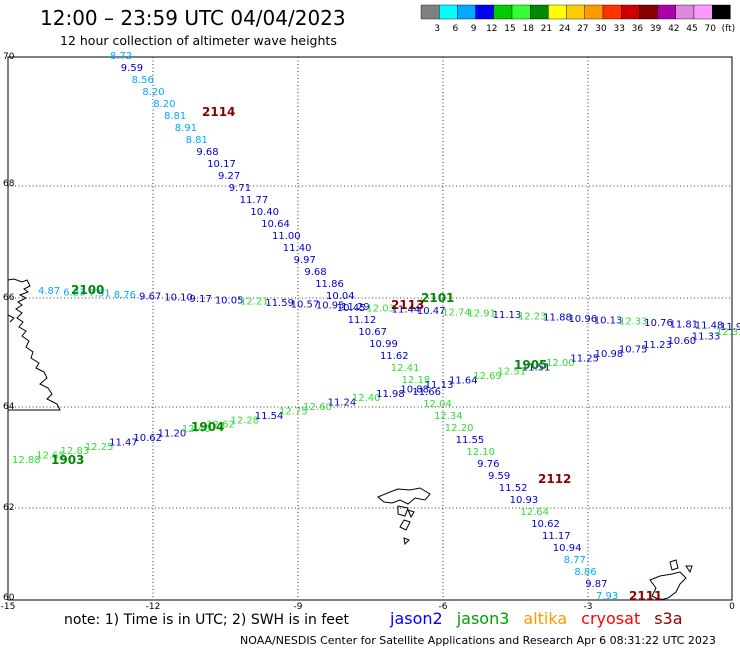  Describe the element at coordinates (293, 411) in the screenshot. I see `swh-value: 12.75` at that location.